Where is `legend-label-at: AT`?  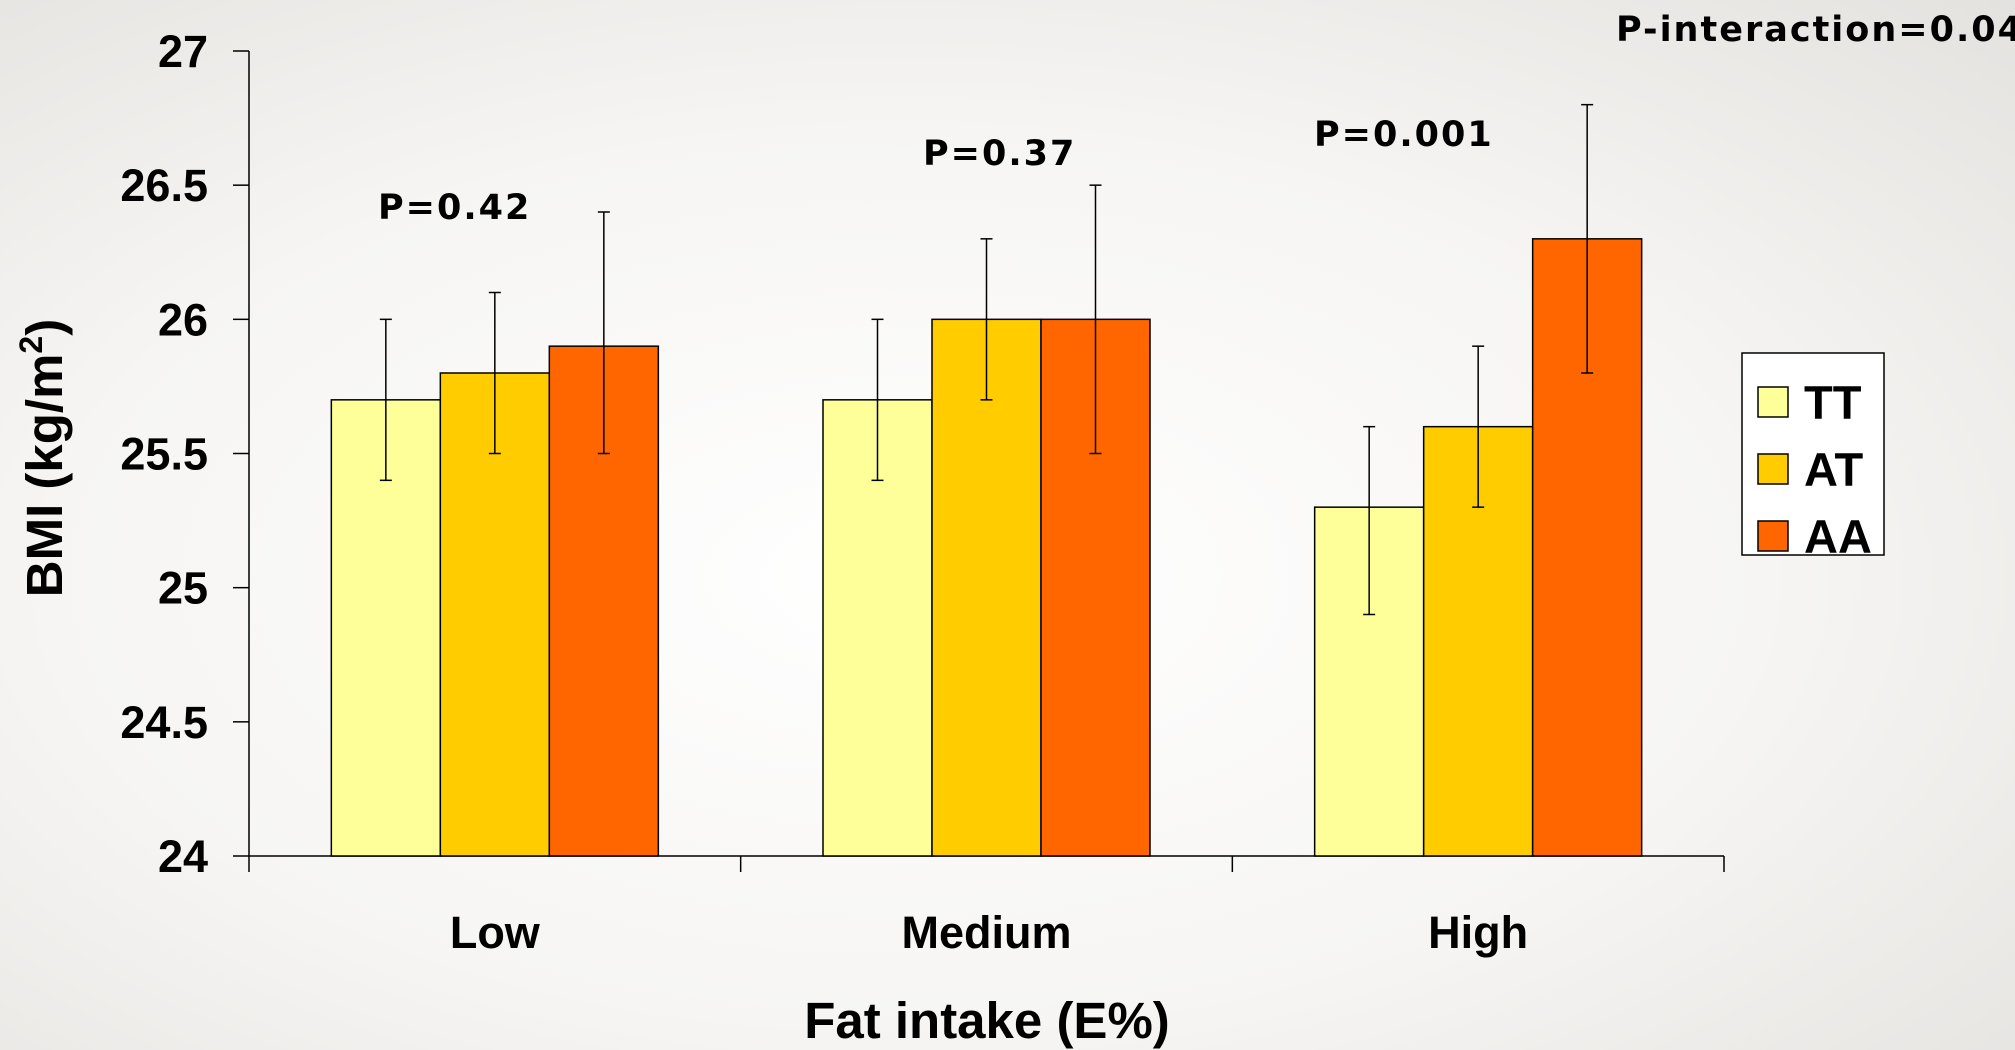
legend-label-at: AT is located at coordinates (1833, 469).